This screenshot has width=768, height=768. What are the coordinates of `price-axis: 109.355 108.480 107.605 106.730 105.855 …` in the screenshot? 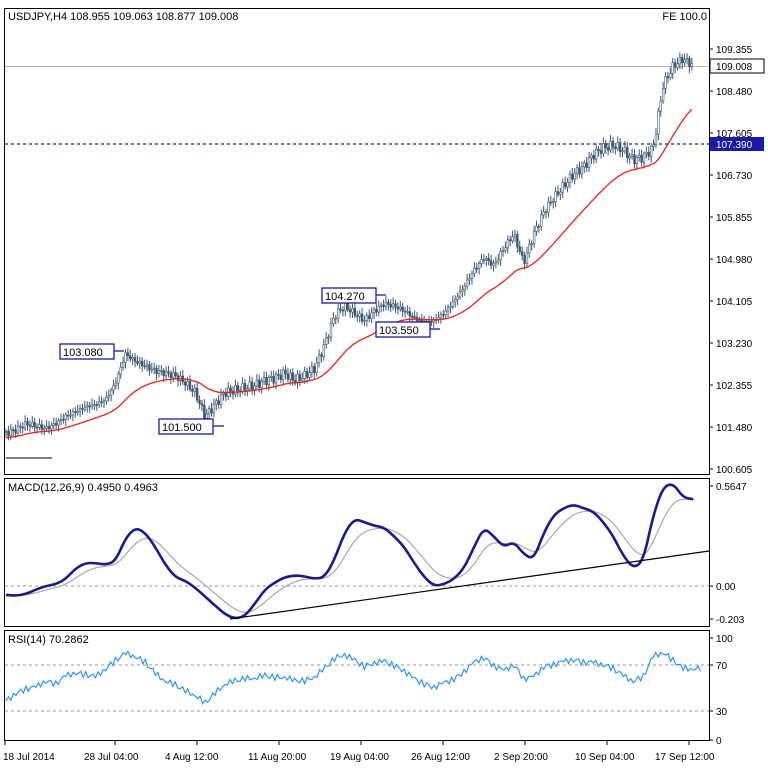 It's located at (731, 260).